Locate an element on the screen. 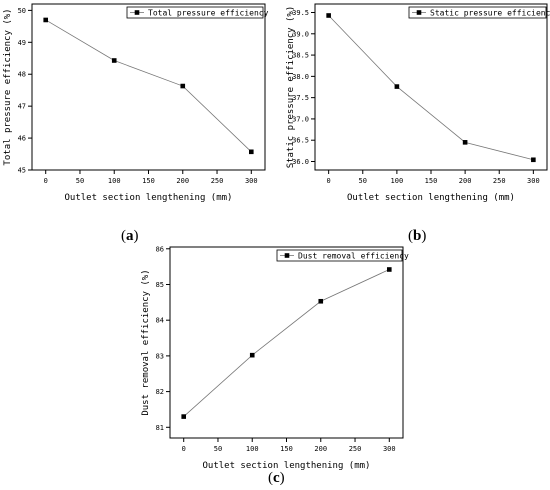  chart-b-y-tick-label: 36.5 is located at coordinates (300, 141).